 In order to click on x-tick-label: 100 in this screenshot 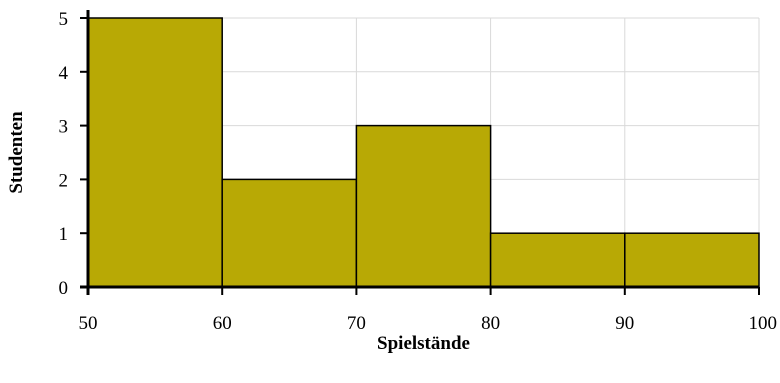, I will do `click(763, 323)`.